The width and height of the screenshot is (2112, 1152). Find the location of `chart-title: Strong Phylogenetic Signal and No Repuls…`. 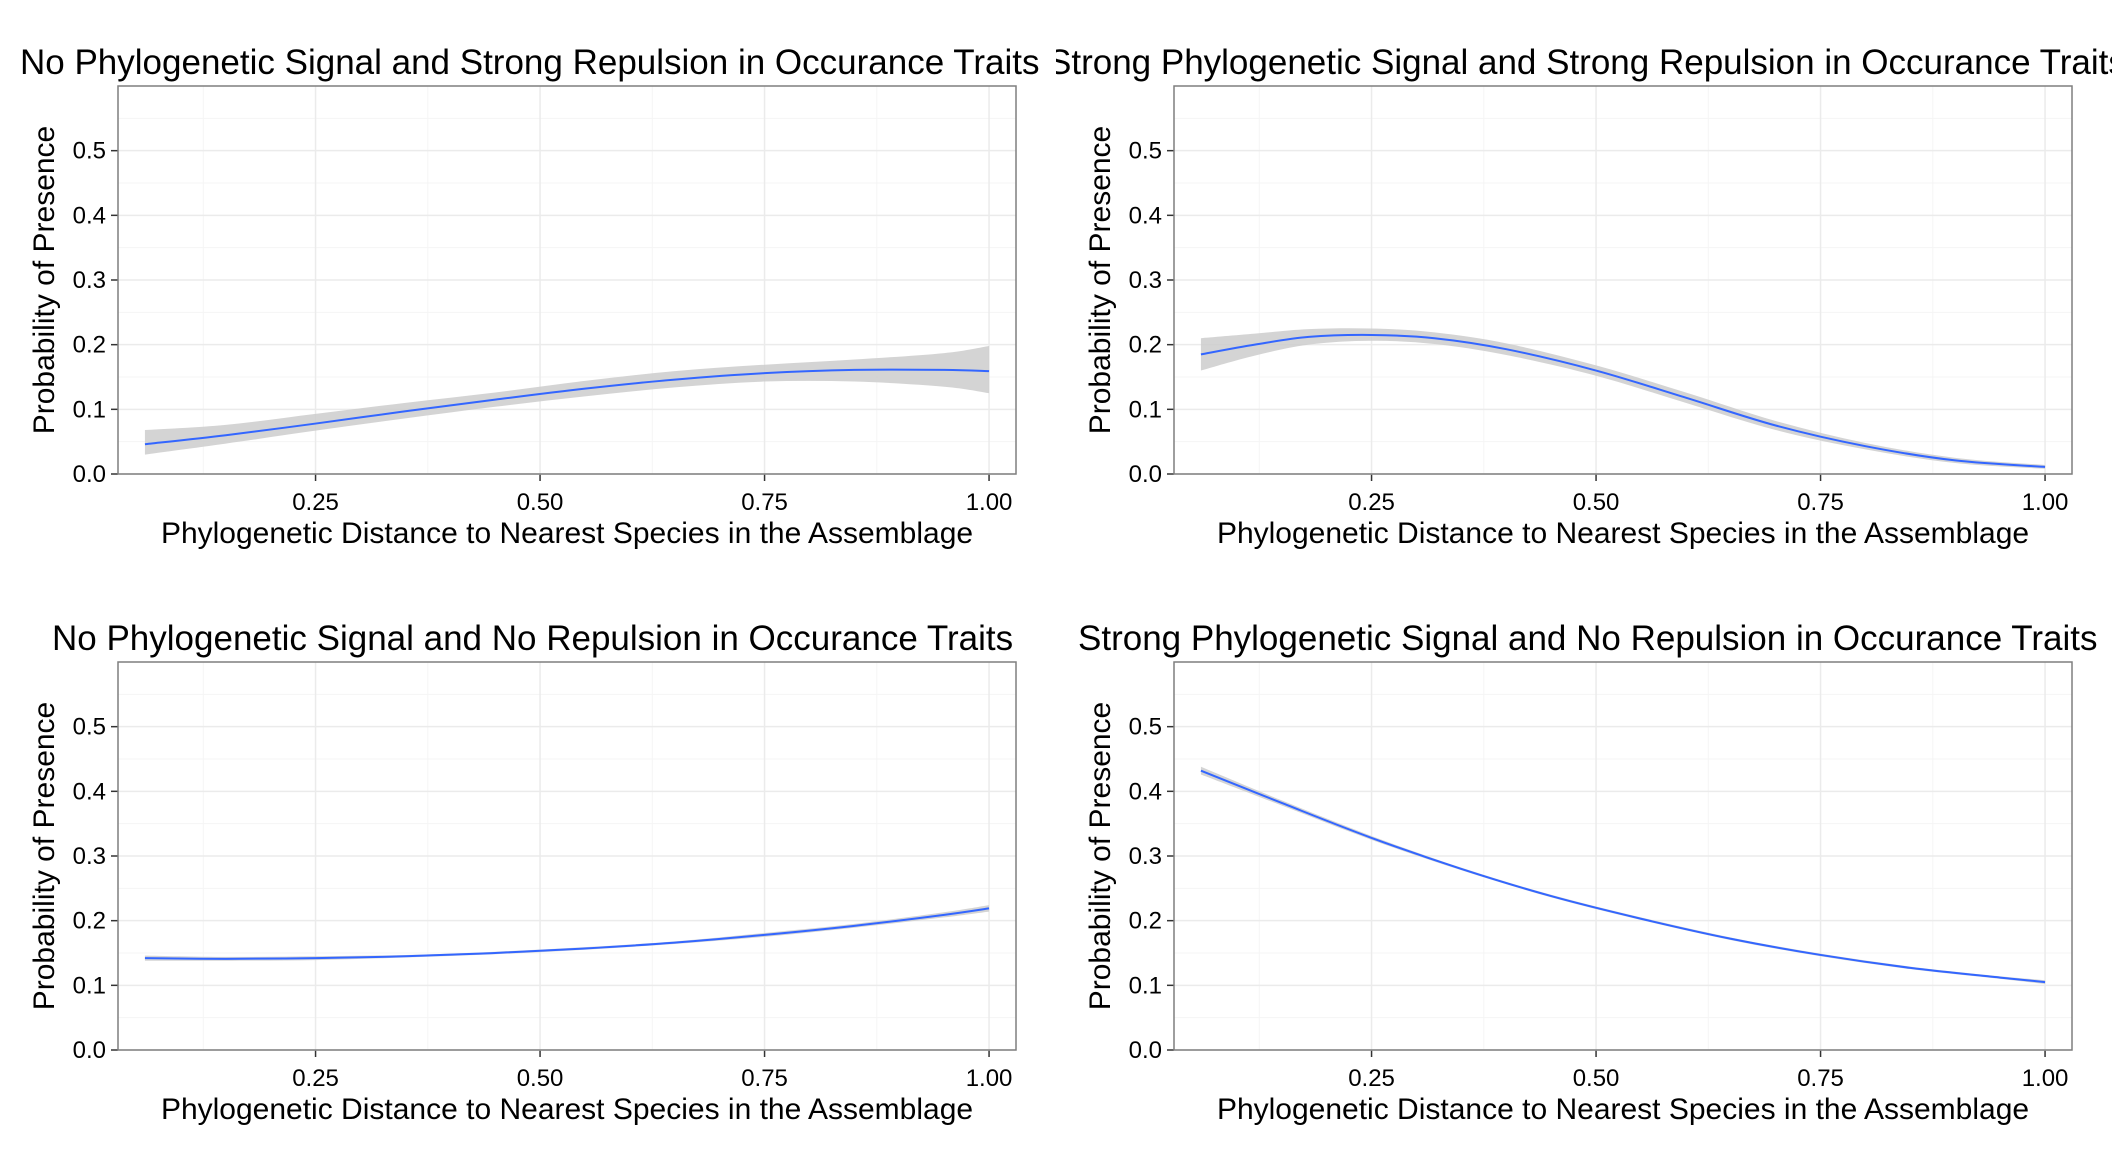

chart-title: Strong Phylogenetic Signal and No Repuls… is located at coordinates (1587, 638).